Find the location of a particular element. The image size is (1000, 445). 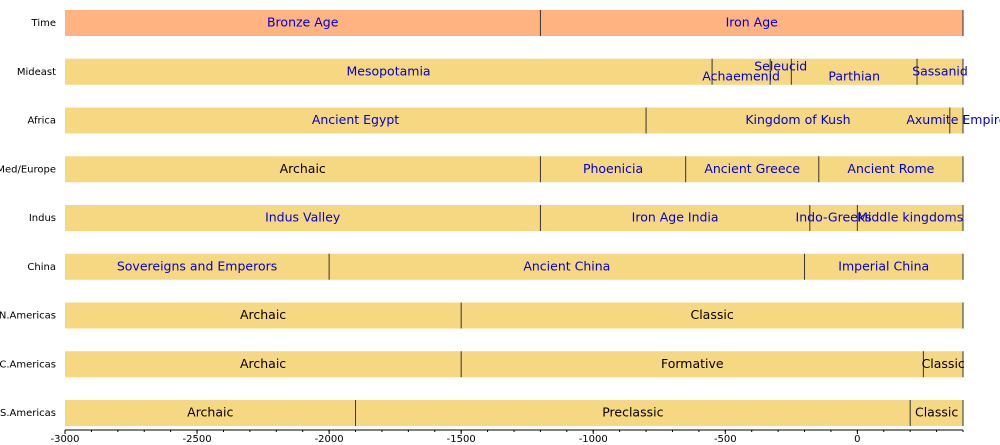

period-label: Axumite Empire is located at coordinates (953, 119).